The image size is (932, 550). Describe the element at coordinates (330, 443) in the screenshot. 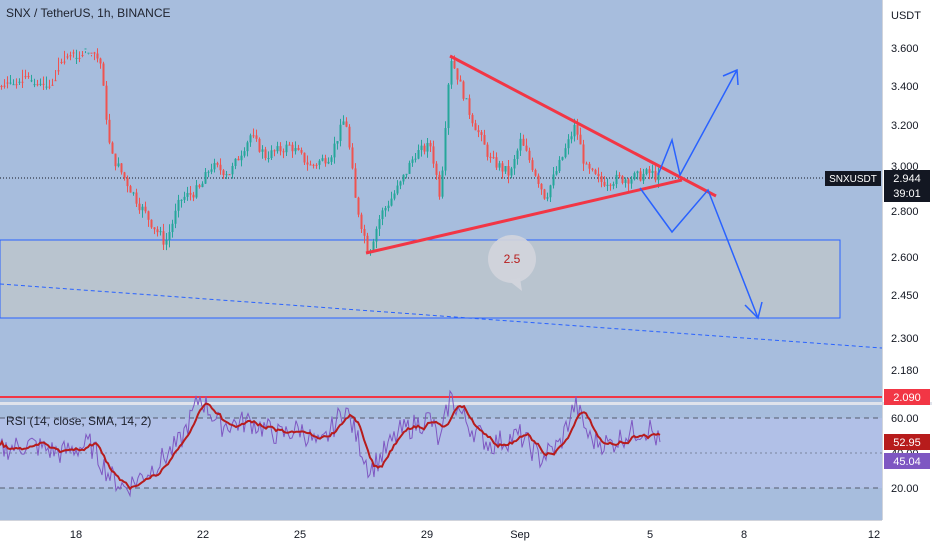

I see `rsi-line` at that location.